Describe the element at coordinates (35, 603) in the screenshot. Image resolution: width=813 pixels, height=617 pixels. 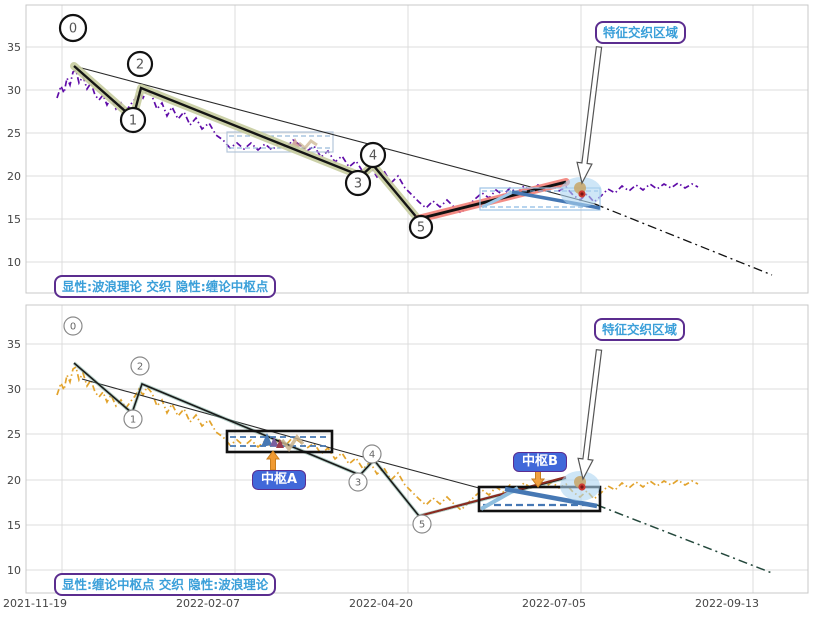
I see `svg-text: 2021-11-19` at that location.